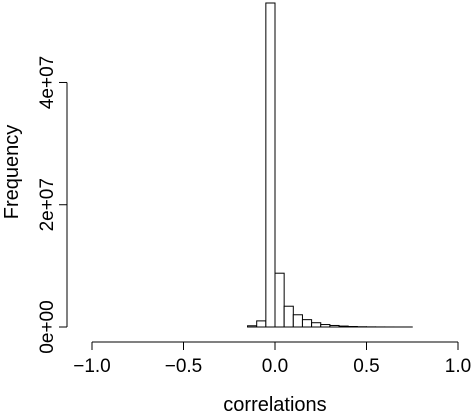 The height and width of the screenshot is (420, 474). Describe the element at coordinates (47, 82) in the screenshot. I see `y-tick-label: 4e+07` at that location.